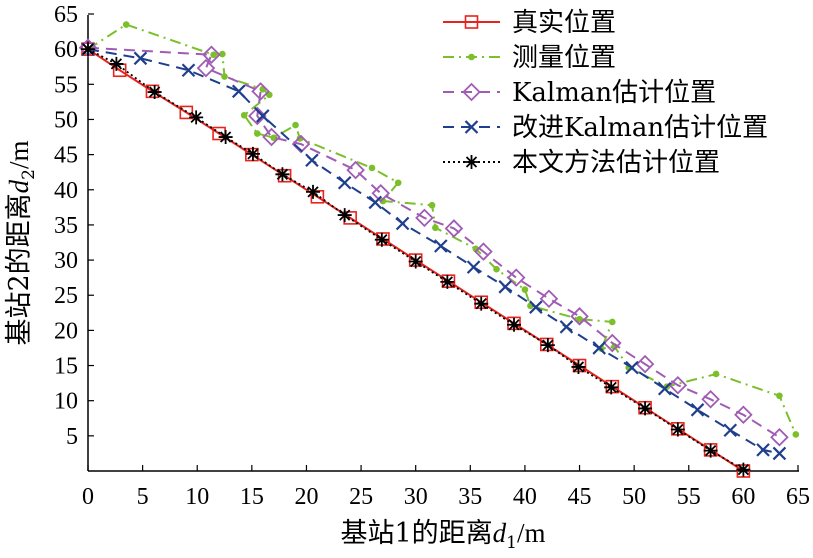  Describe the element at coordinates (743, 497) in the screenshot. I see `x-tick-label: 60` at that location.